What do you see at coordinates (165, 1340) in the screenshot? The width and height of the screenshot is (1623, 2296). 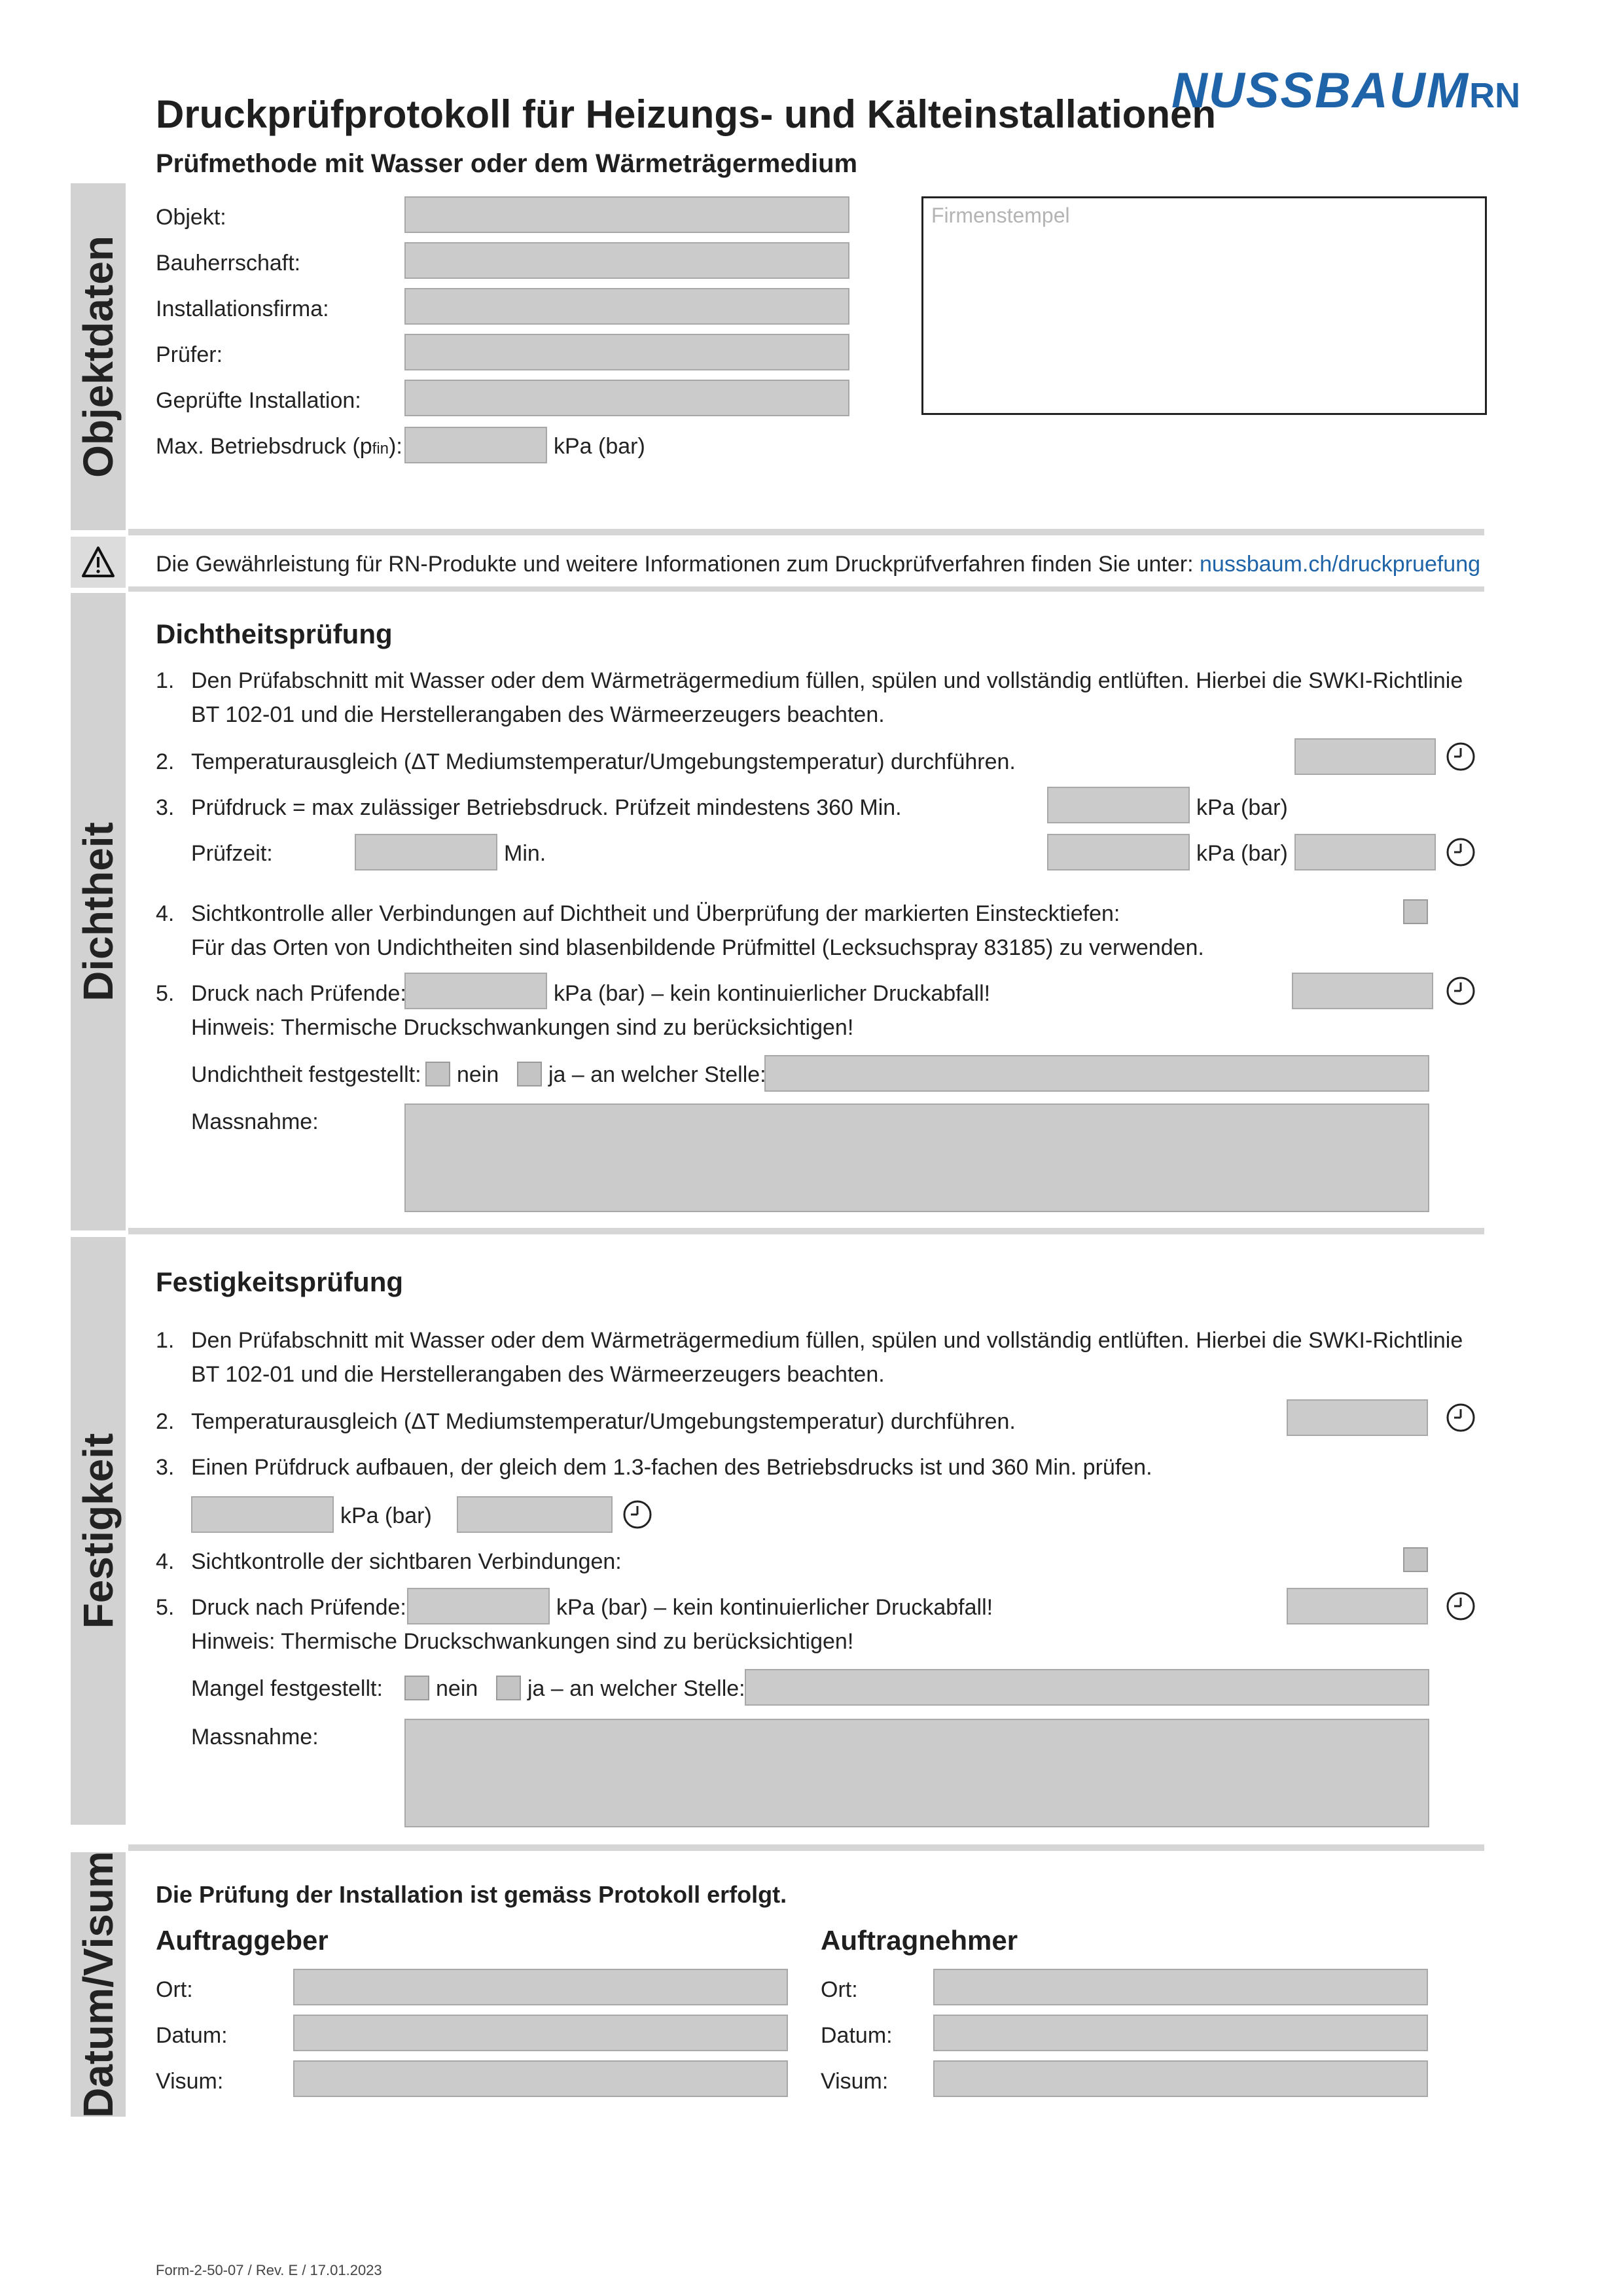 I see `festigkeit-step-1-number: 1.` at bounding box center [165, 1340].